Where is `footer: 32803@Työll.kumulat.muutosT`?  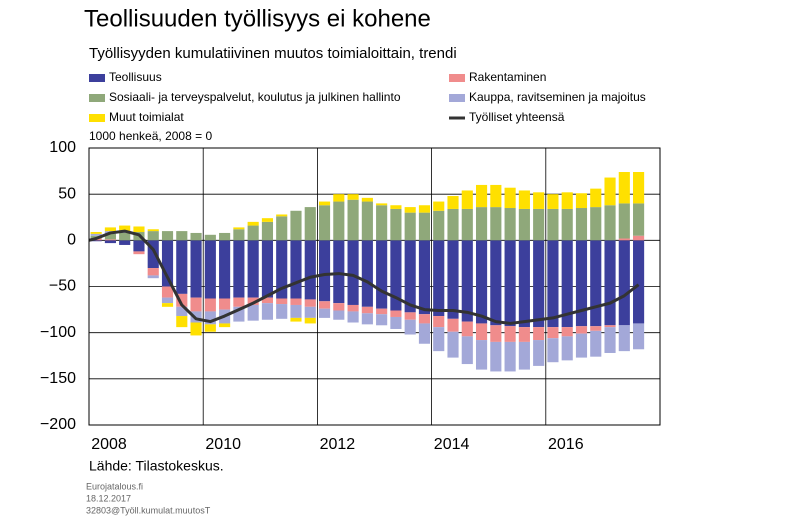
footer: 32803@Työll.kumulat.muutosT is located at coordinates (148, 510).